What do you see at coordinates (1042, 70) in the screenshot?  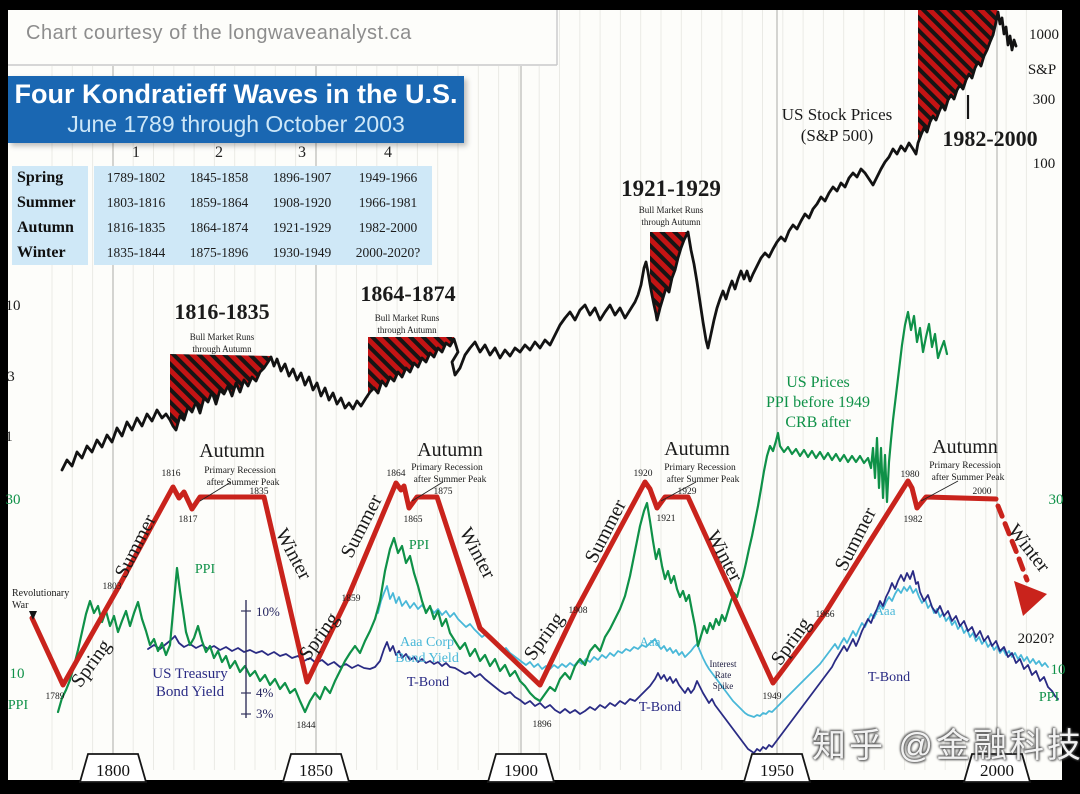 I see `sp-axis-right-label: S&P` at bounding box center [1042, 70].